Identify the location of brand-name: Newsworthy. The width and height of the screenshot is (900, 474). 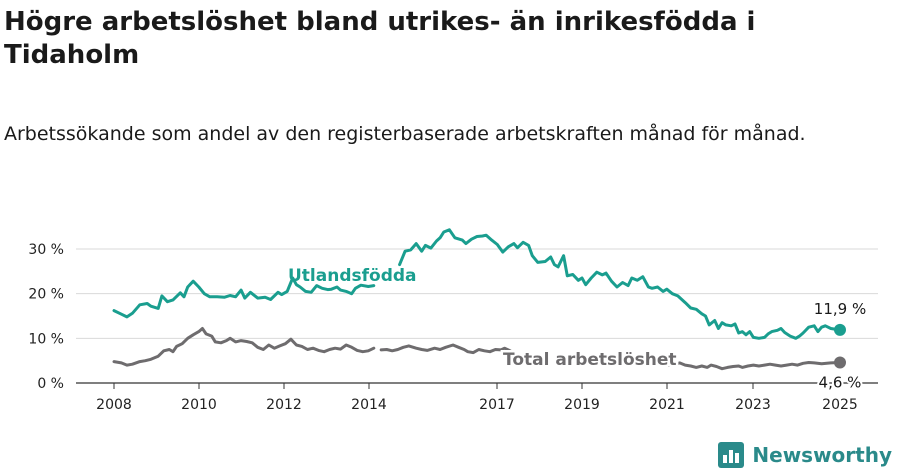
(822, 455).